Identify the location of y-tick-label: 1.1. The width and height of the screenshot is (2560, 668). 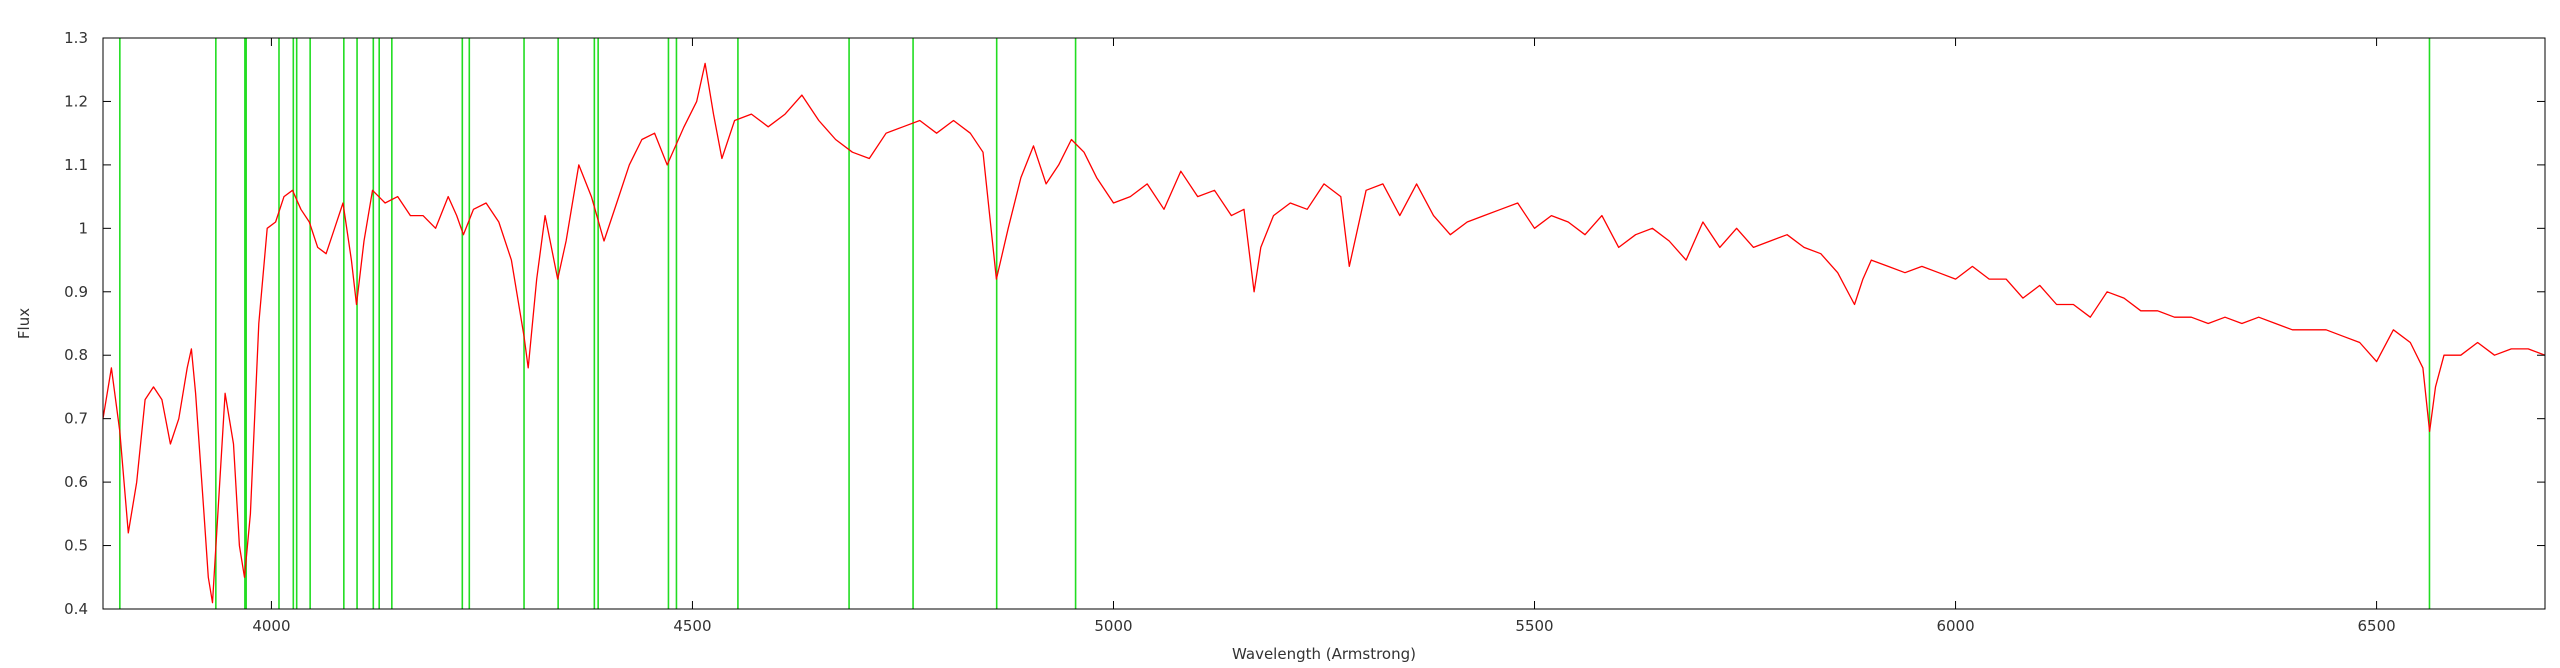
(76, 165).